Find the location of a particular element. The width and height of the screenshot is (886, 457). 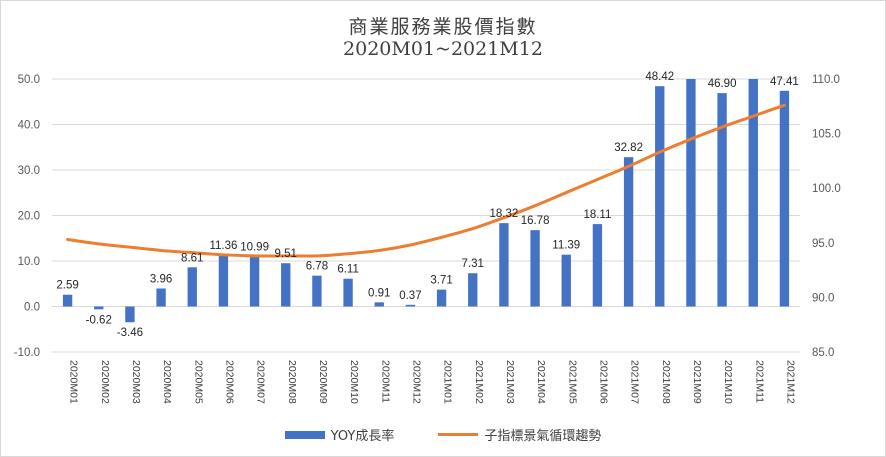

y-right-tick-label: 110.0 is located at coordinates (826, 80).